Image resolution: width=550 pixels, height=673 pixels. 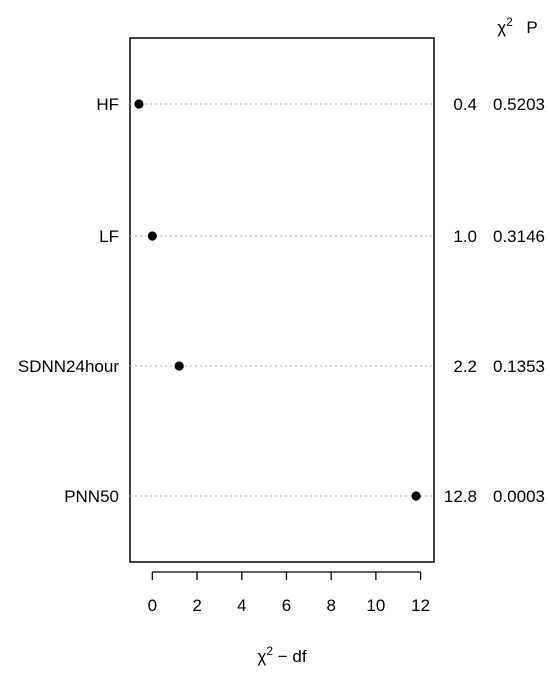 I want to click on x-tick-label: 2, so click(x=196, y=605).